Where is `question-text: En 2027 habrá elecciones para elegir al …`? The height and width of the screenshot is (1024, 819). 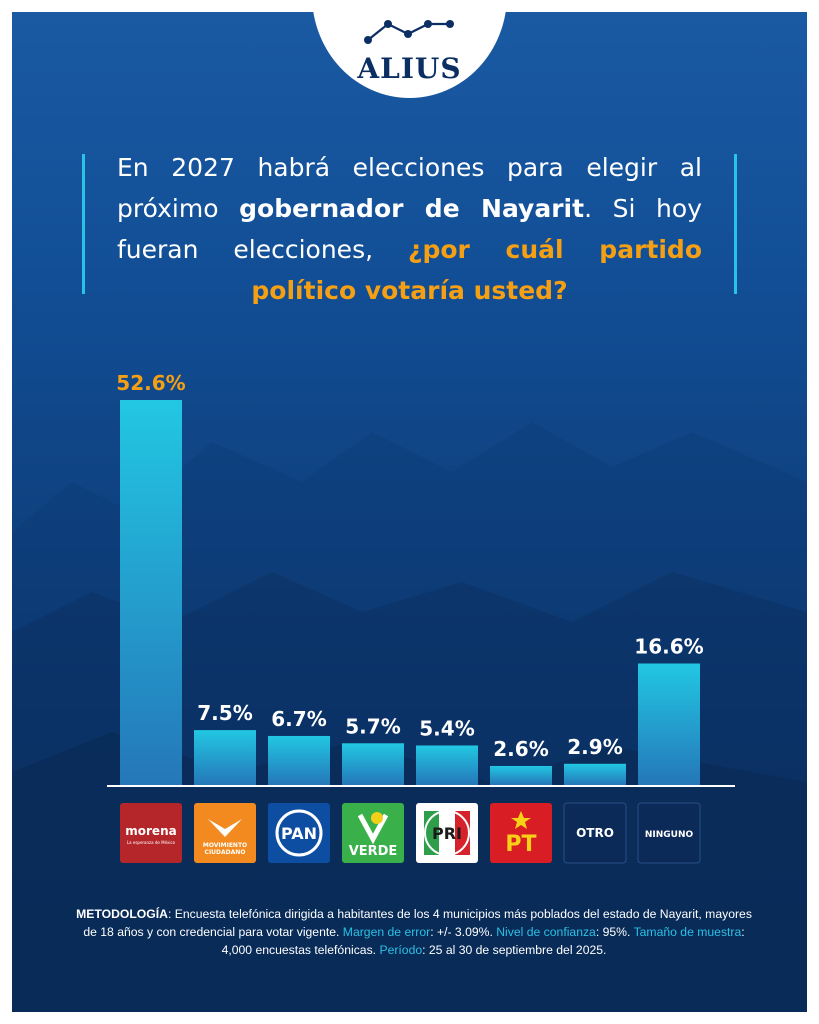 question-text: En 2027 habrá elecciones para elegir al … is located at coordinates (409, 229).